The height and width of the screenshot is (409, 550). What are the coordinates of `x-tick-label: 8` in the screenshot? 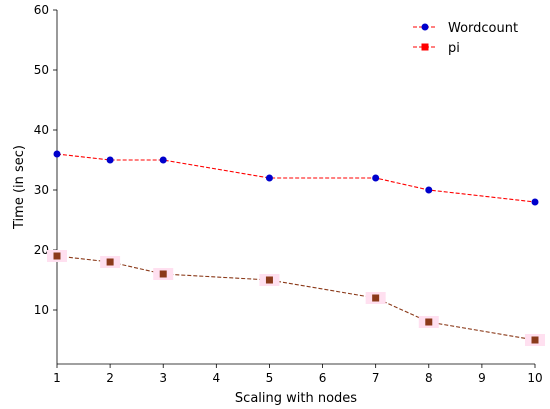 It's located at (429, 378).